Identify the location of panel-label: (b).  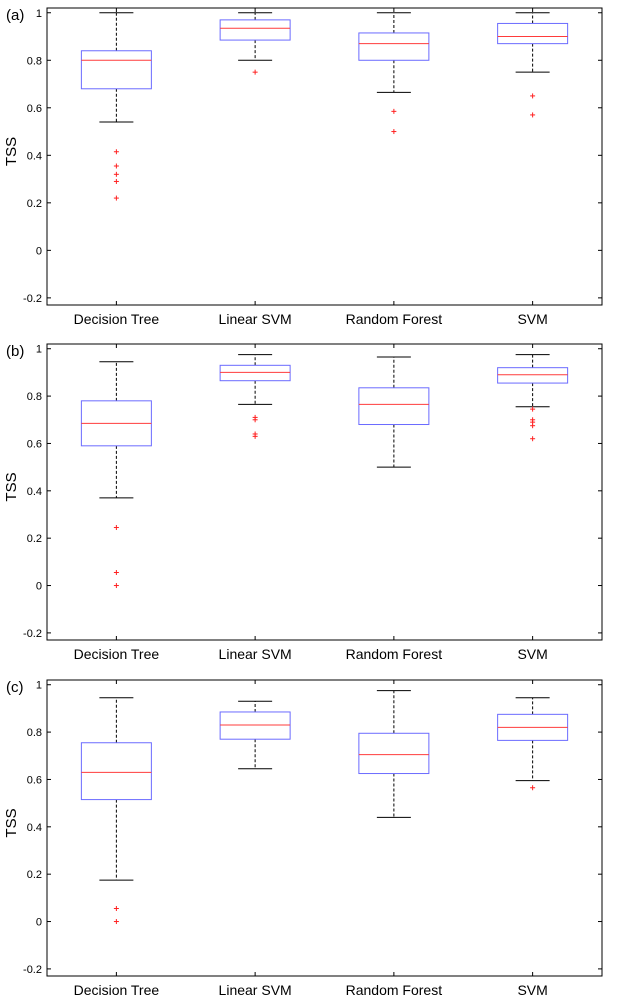
(15, 351).